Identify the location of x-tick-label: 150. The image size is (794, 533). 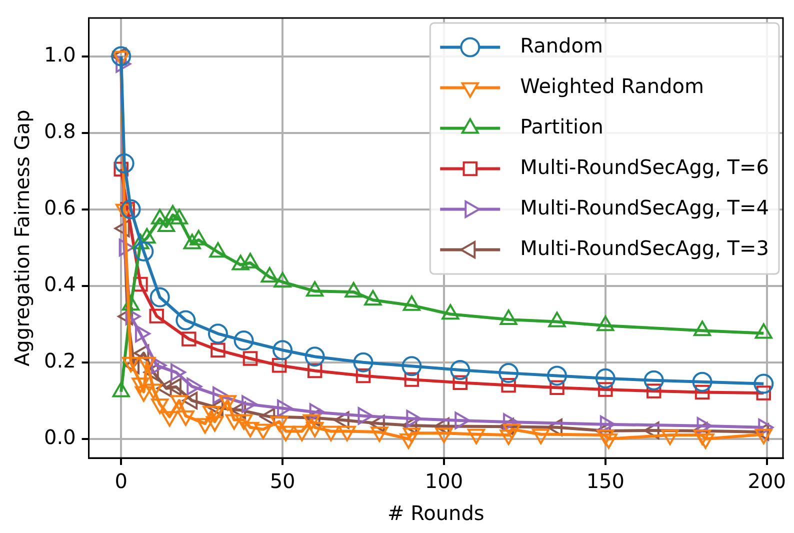
(605, 481).